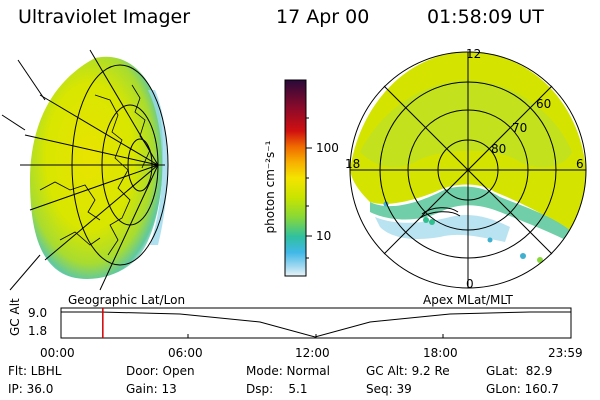 The width and height of the screenshot is (600, 400). Describe the element at coordinates (353, 164) in the screenshot. I see `mlt-label-18: 18` at that location.